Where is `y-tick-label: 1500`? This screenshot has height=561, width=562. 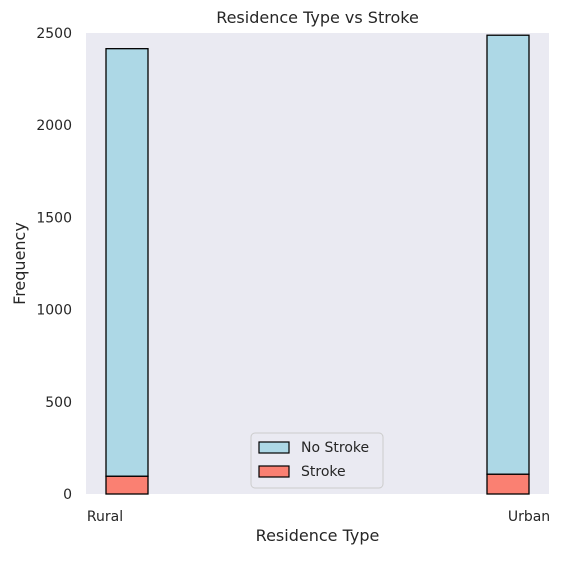 y-tick-label: 1500 is located at coordinates (54, 218).